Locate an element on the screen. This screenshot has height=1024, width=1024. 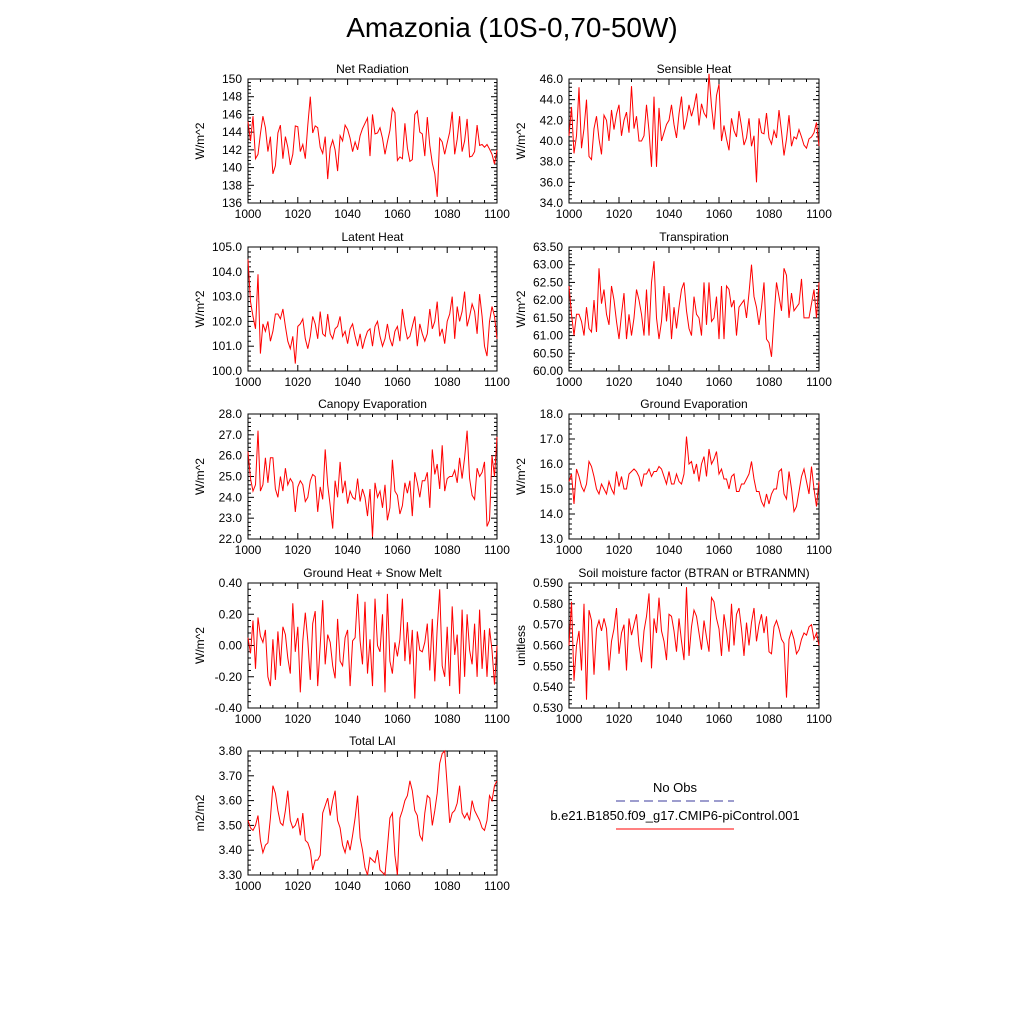
y-tick-label: 146 is located at coordinates (232, 114).